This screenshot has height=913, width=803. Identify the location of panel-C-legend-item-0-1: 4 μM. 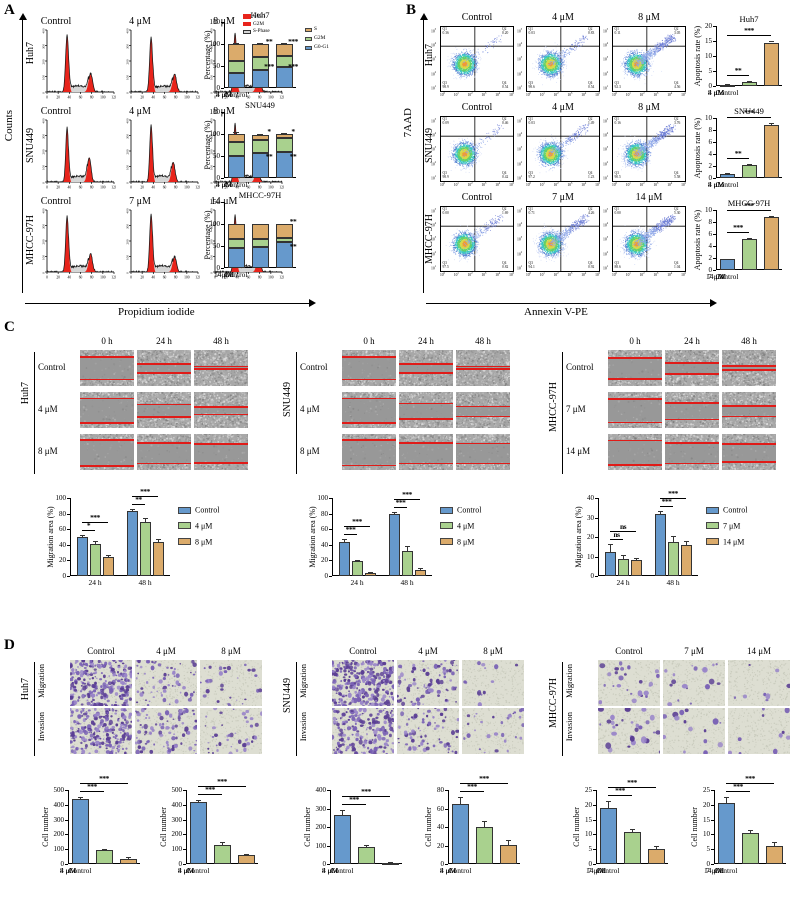
(198, 526).